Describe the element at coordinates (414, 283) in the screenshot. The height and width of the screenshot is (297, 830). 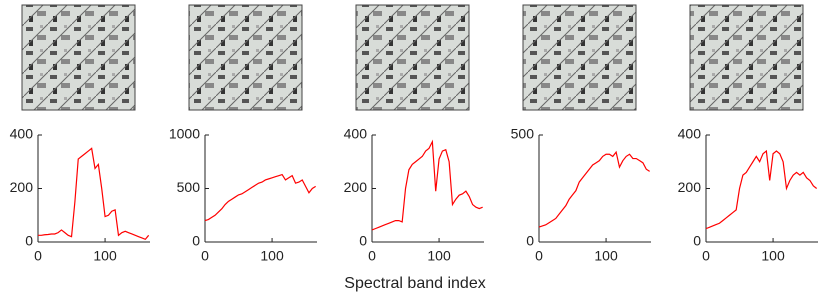
I see `x-axis-label: Spectral band index` at that location.